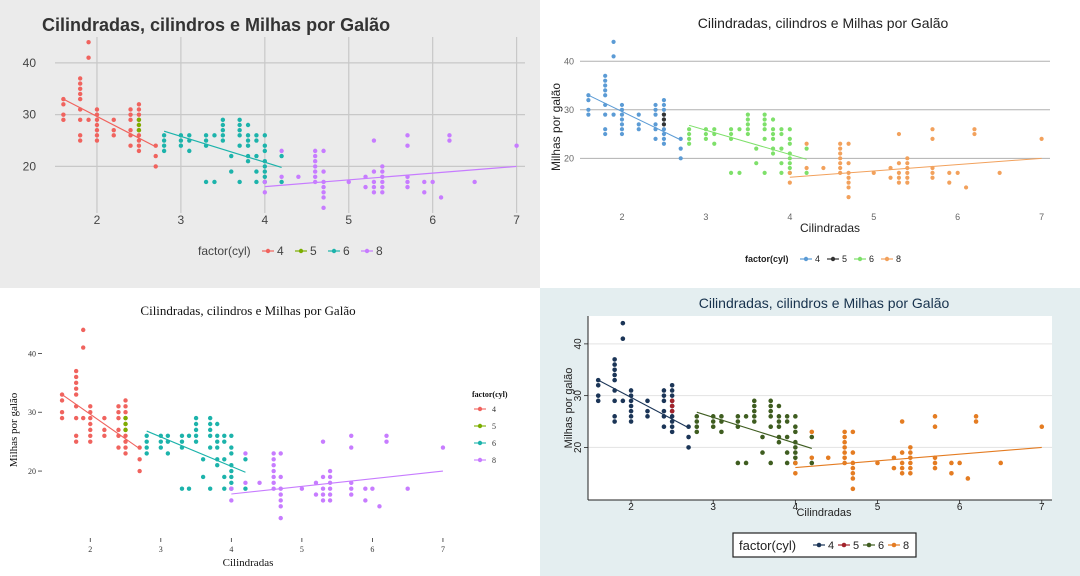  Describe the element at coordinates (796, 507) in the screenshot. I see `x-tick-label: 4` at that location.